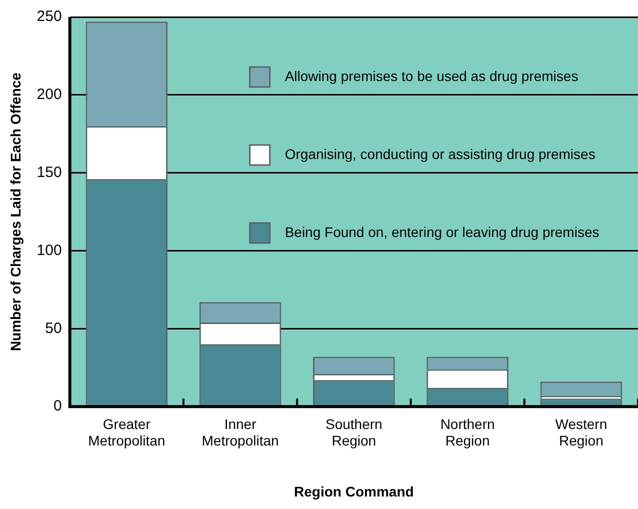 This screenshot has height=509, width=638. Describe the element at coordinates (15, 212) in the screenshot. I see `y-axis-title: Number of Charges Laid for Each Offence` at that location.